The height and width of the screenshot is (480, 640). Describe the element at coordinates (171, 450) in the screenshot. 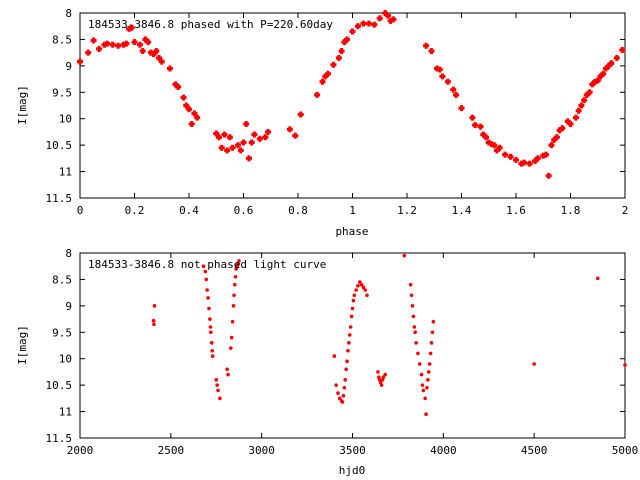

I see `x-tick-label: 2500` at that location.